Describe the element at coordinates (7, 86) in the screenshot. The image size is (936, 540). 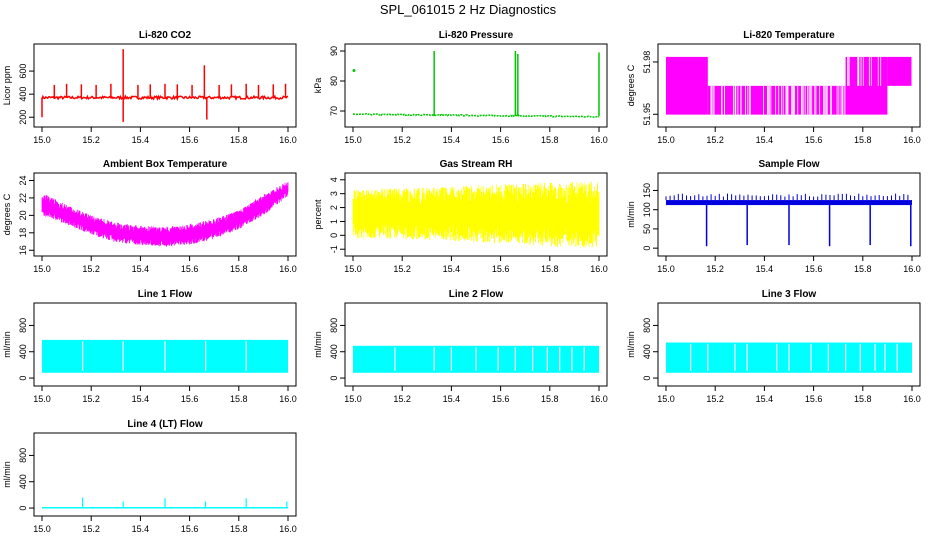
I see `y-axis-label: Licor ppm` at that location.